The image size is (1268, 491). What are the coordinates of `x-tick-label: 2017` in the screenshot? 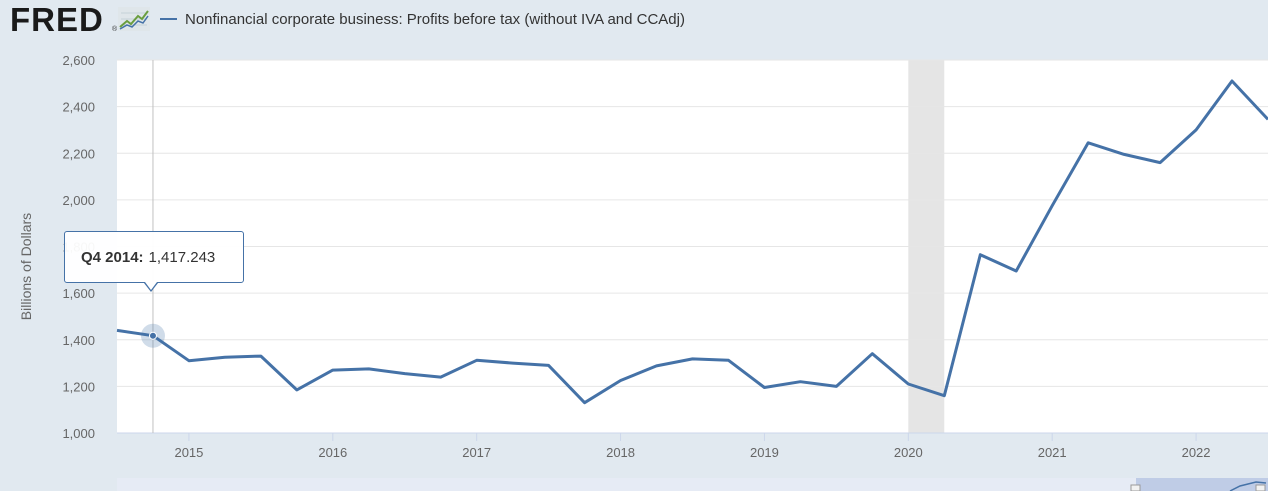 It's located at (476, 452).